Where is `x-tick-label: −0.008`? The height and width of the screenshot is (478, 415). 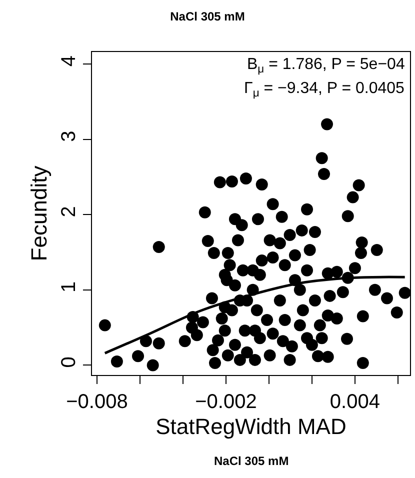
x-tick-label: −0.008 is located at coordinates (97, 402).